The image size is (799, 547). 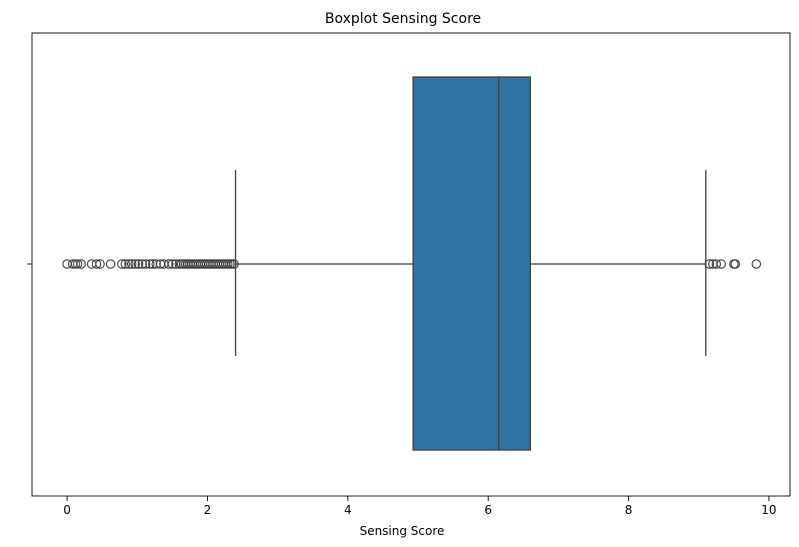 What do you see at coordinates (420, 506) in the screenshot?
I see `x-axis: 0 2 4 6 8 10` at bounding box center [420, 506].